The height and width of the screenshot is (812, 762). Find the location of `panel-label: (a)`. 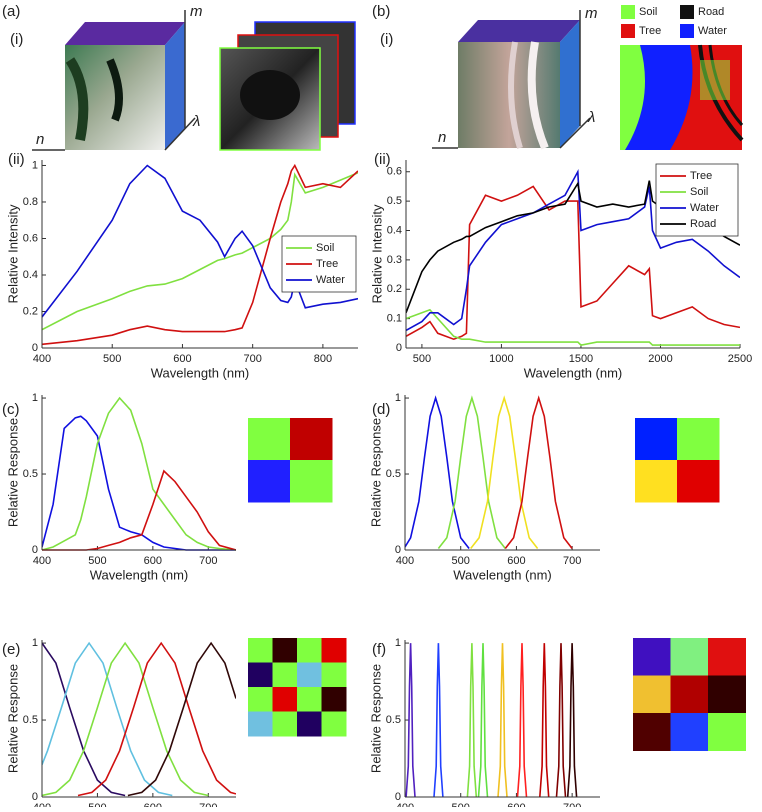

panel-label: (a) is located at coordinates (11, 11).